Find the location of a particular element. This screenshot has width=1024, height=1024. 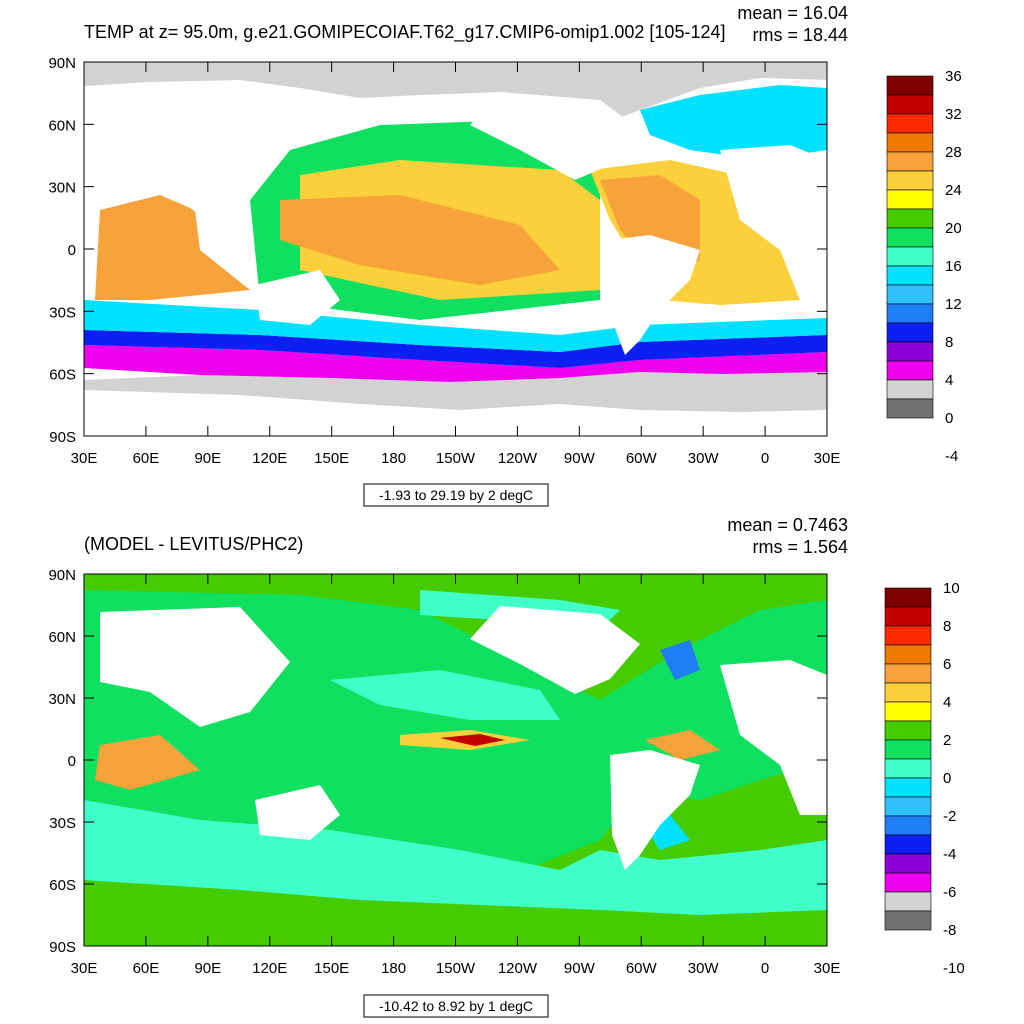

colorbar: 36 32 28 24 20 16 12 8 4 0 -4 is located at coordinates (924, 266).